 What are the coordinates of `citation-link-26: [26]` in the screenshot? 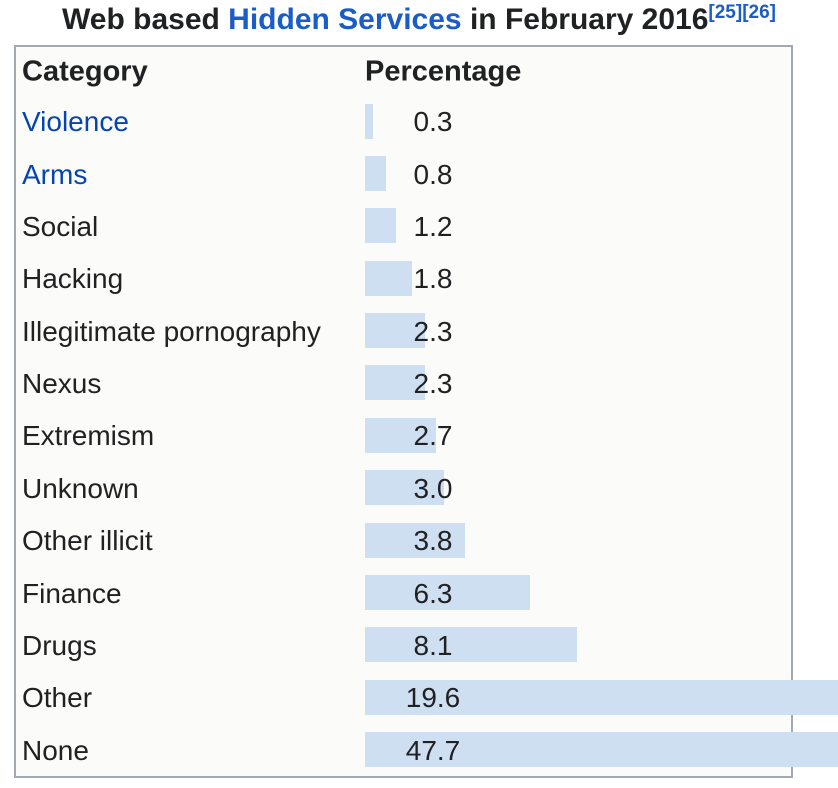 It's located at (759, 12).